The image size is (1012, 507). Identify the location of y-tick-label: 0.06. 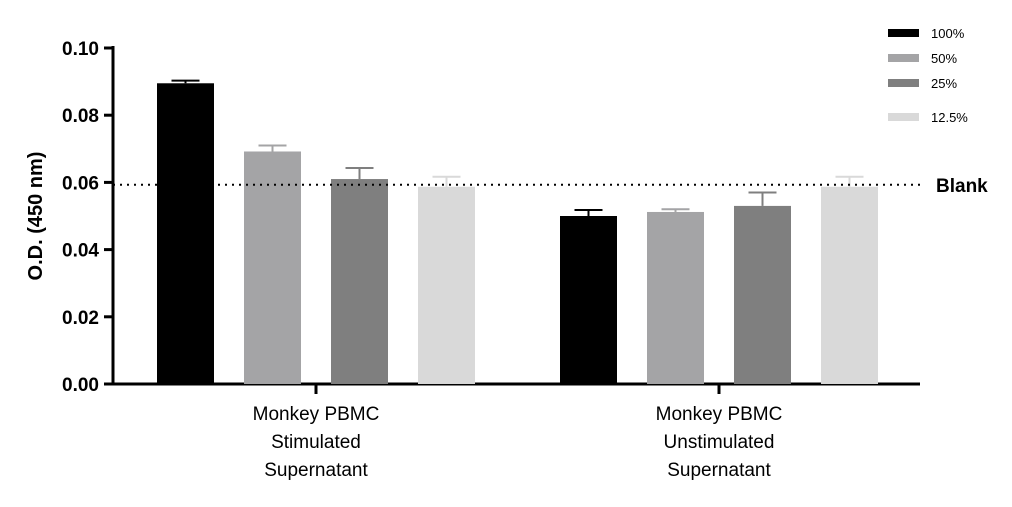
(80, 183).